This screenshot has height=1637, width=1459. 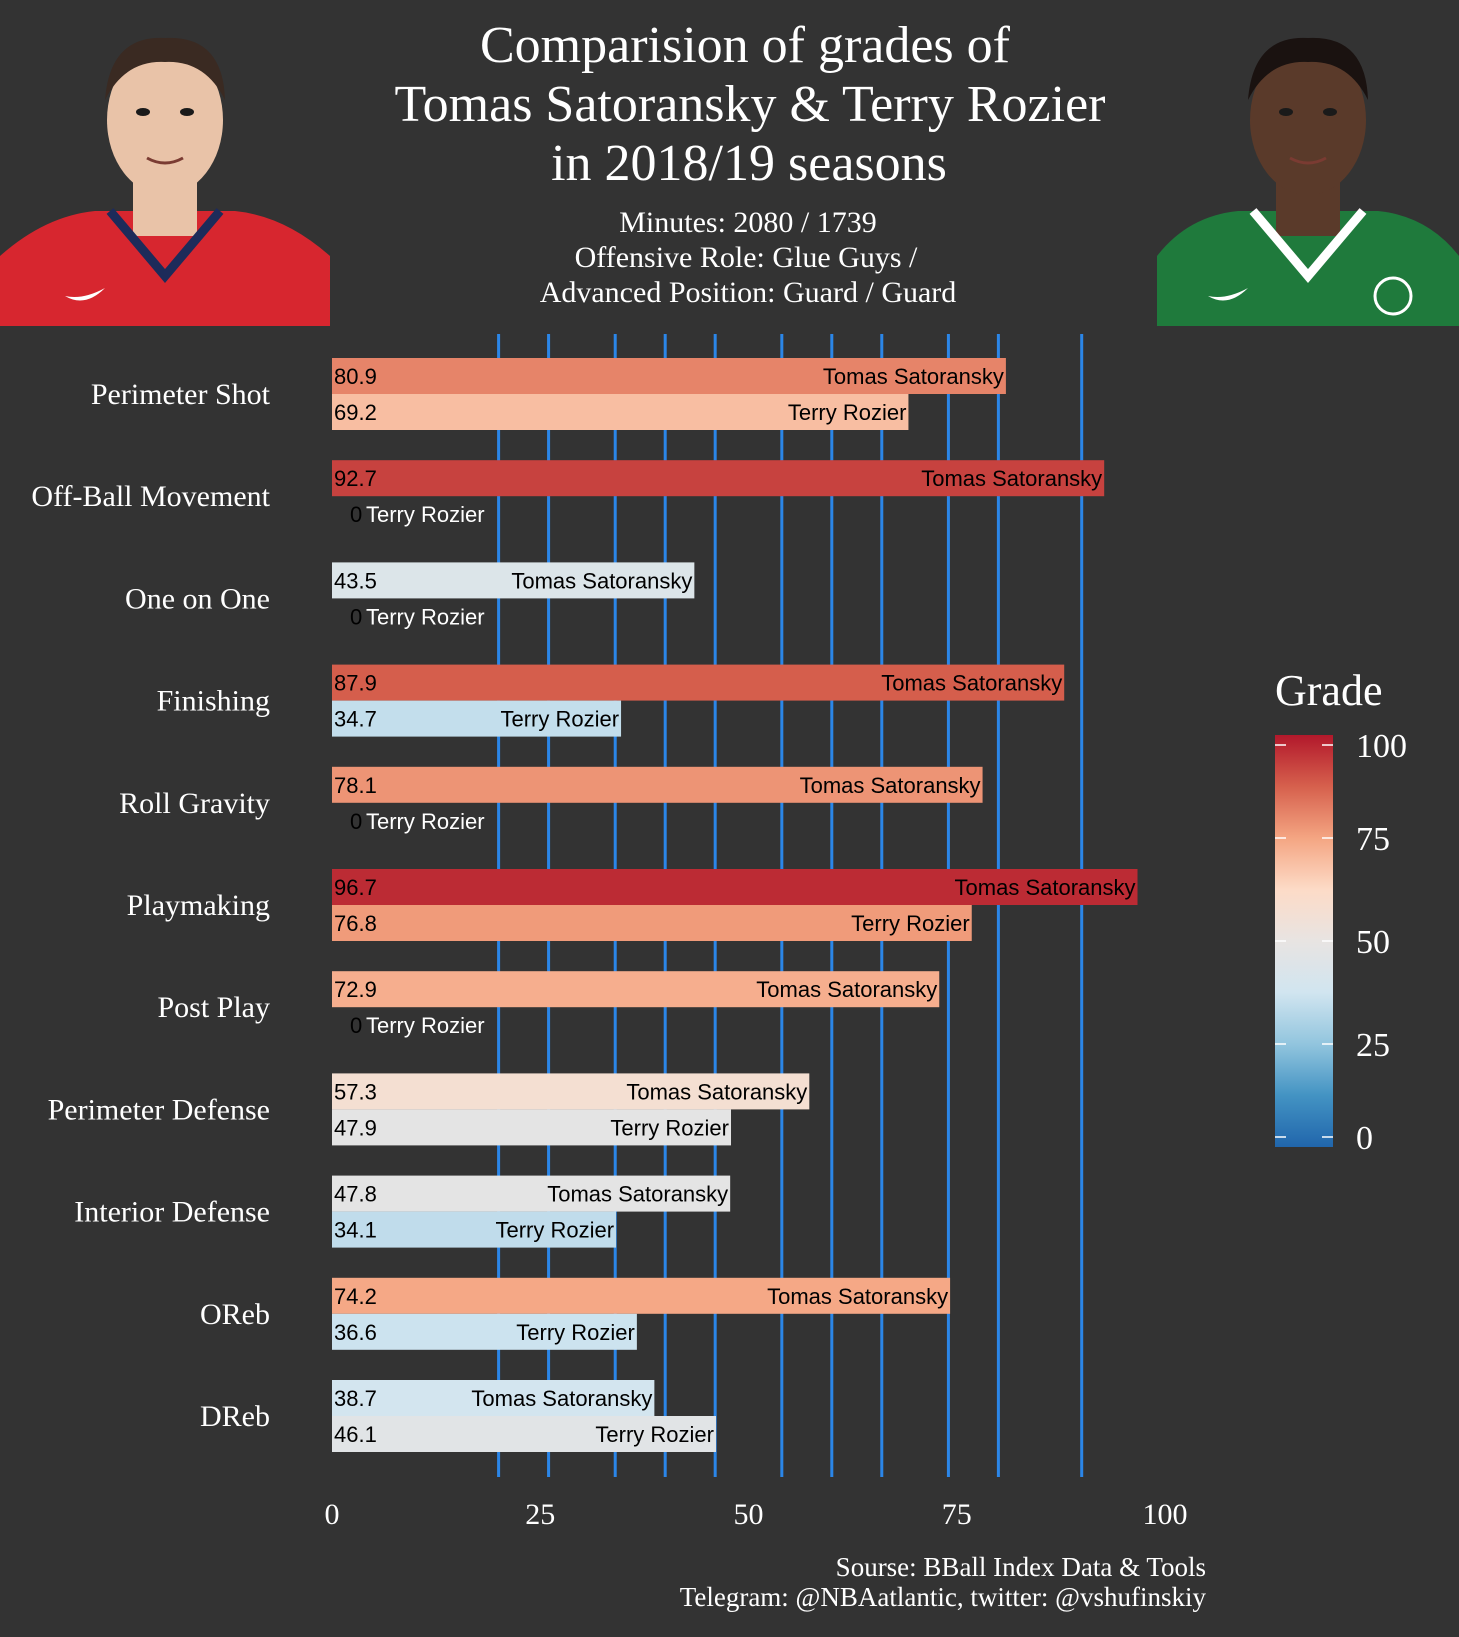 I want to click on legend-tick-label: 75, so click(x=1373, y=839).